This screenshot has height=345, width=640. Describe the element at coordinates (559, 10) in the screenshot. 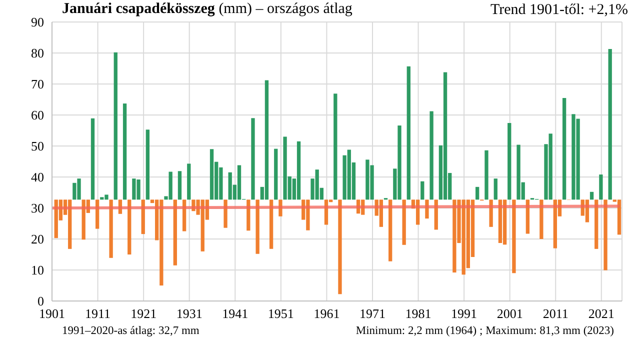

I see `text: Trend 1901-től: +2,1%` at that location.